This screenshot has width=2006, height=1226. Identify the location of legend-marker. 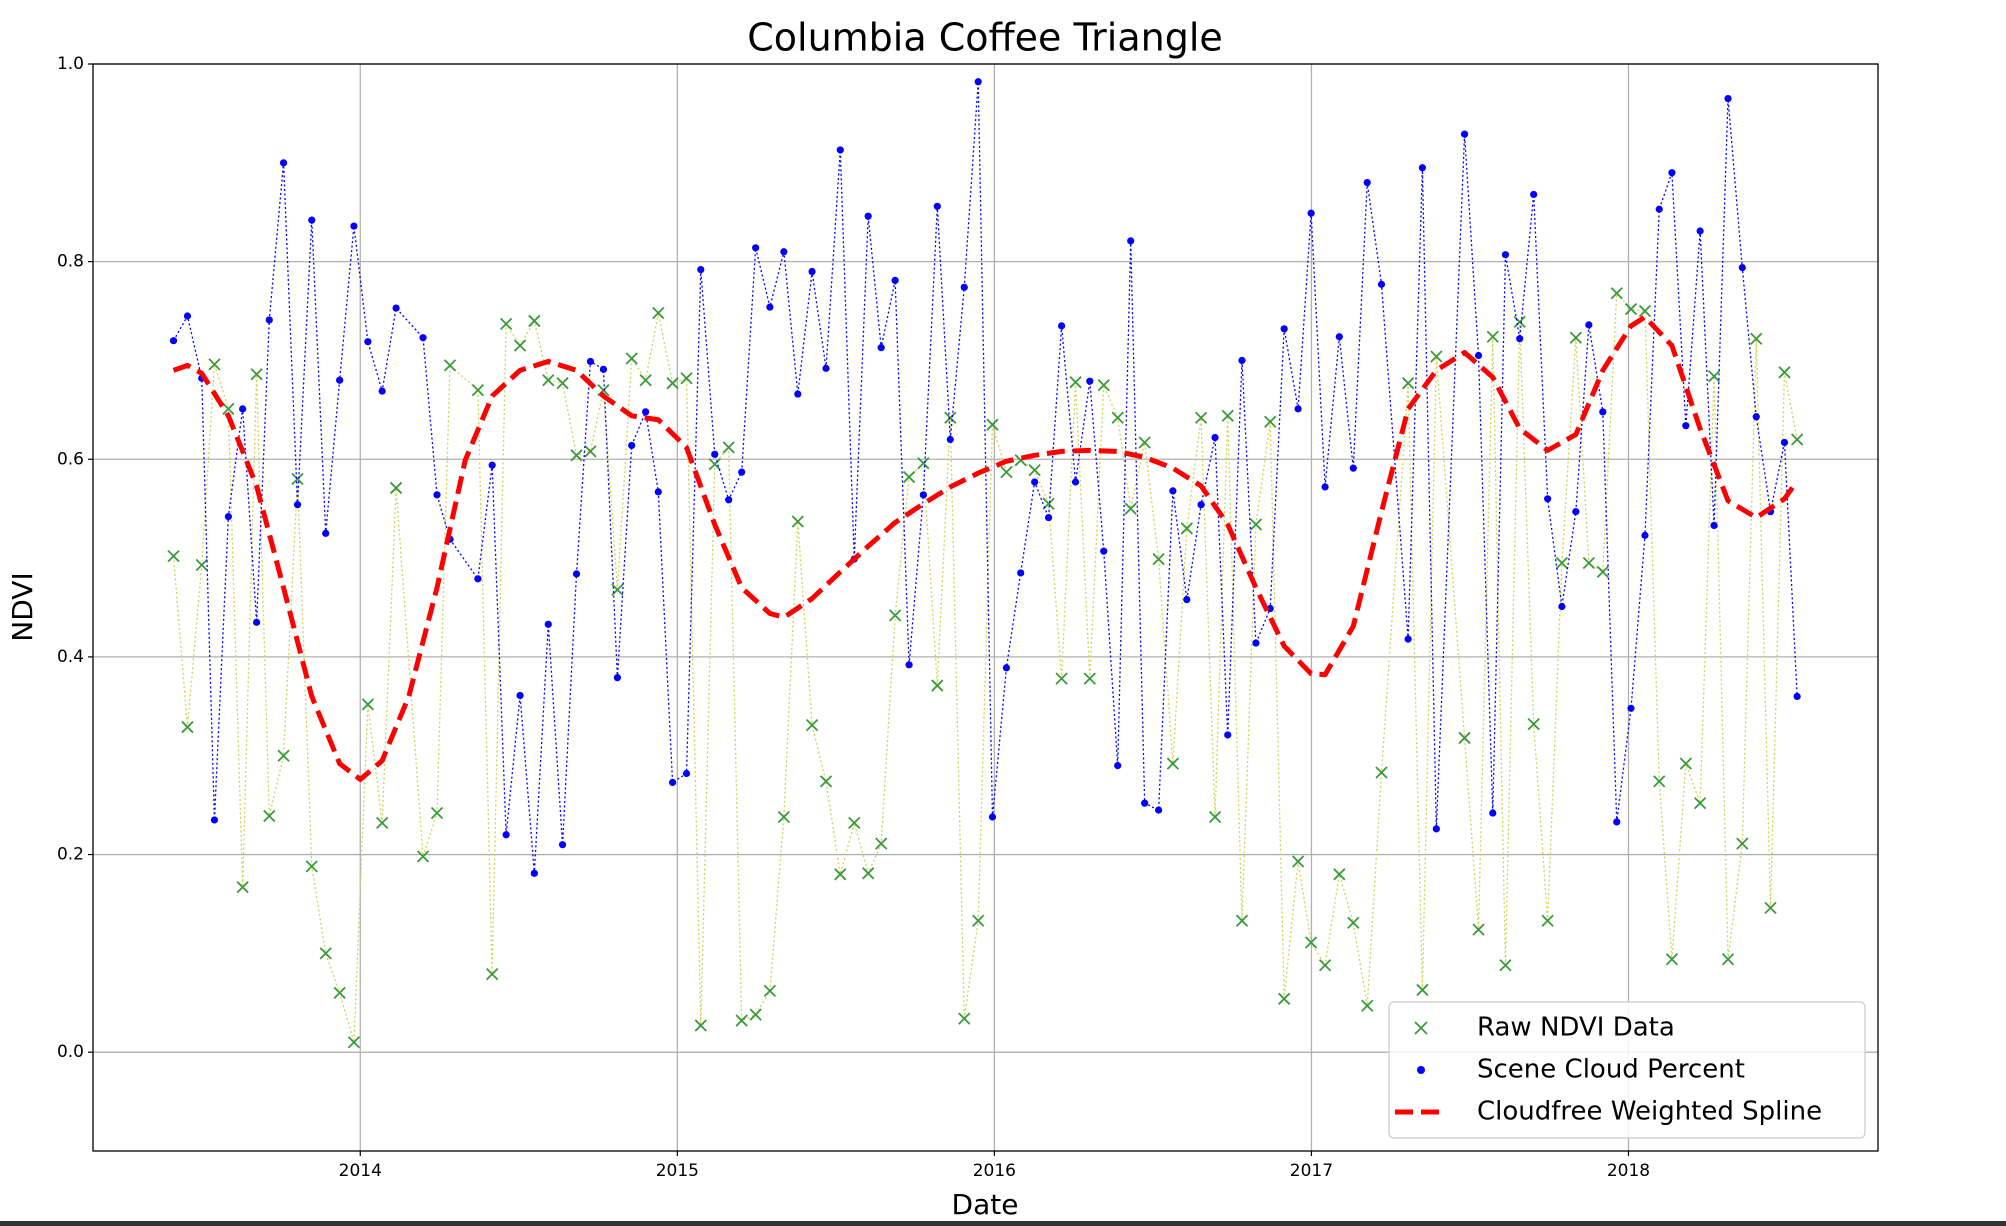
(1421, 1028).